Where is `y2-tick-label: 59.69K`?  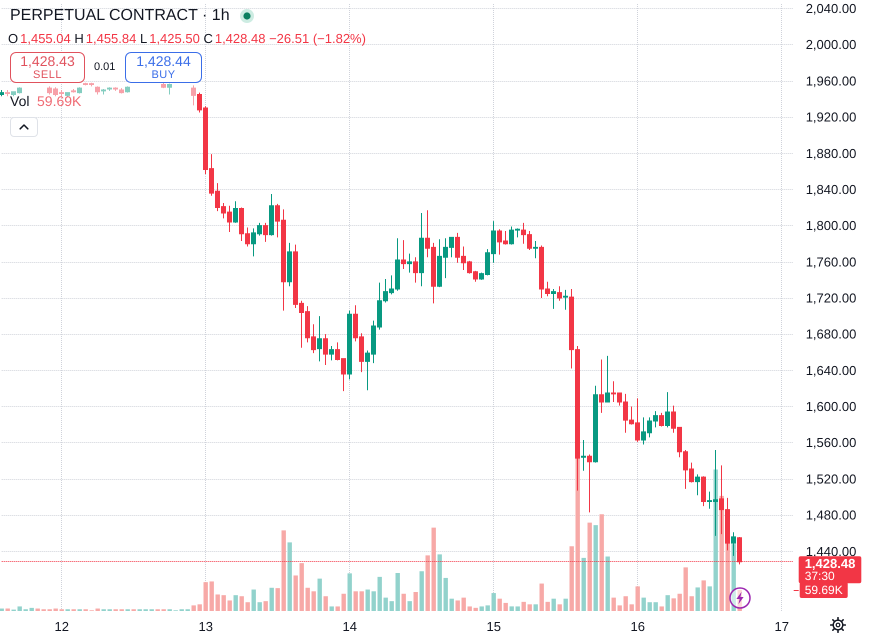
y2-tick-label: 59.69K is located at coordinates (823, 589).